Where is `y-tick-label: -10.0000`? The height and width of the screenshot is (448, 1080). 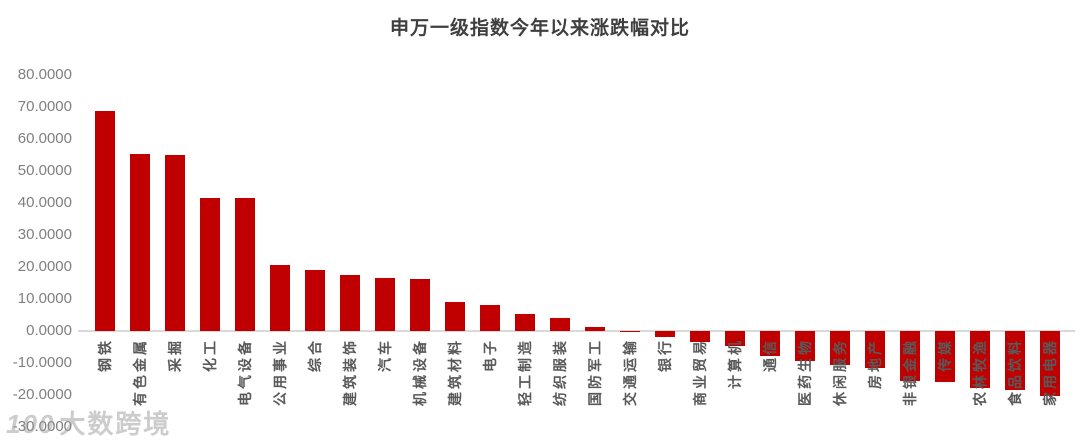 y-tick-label: -10.0000 is located at coordinates (42, 362).